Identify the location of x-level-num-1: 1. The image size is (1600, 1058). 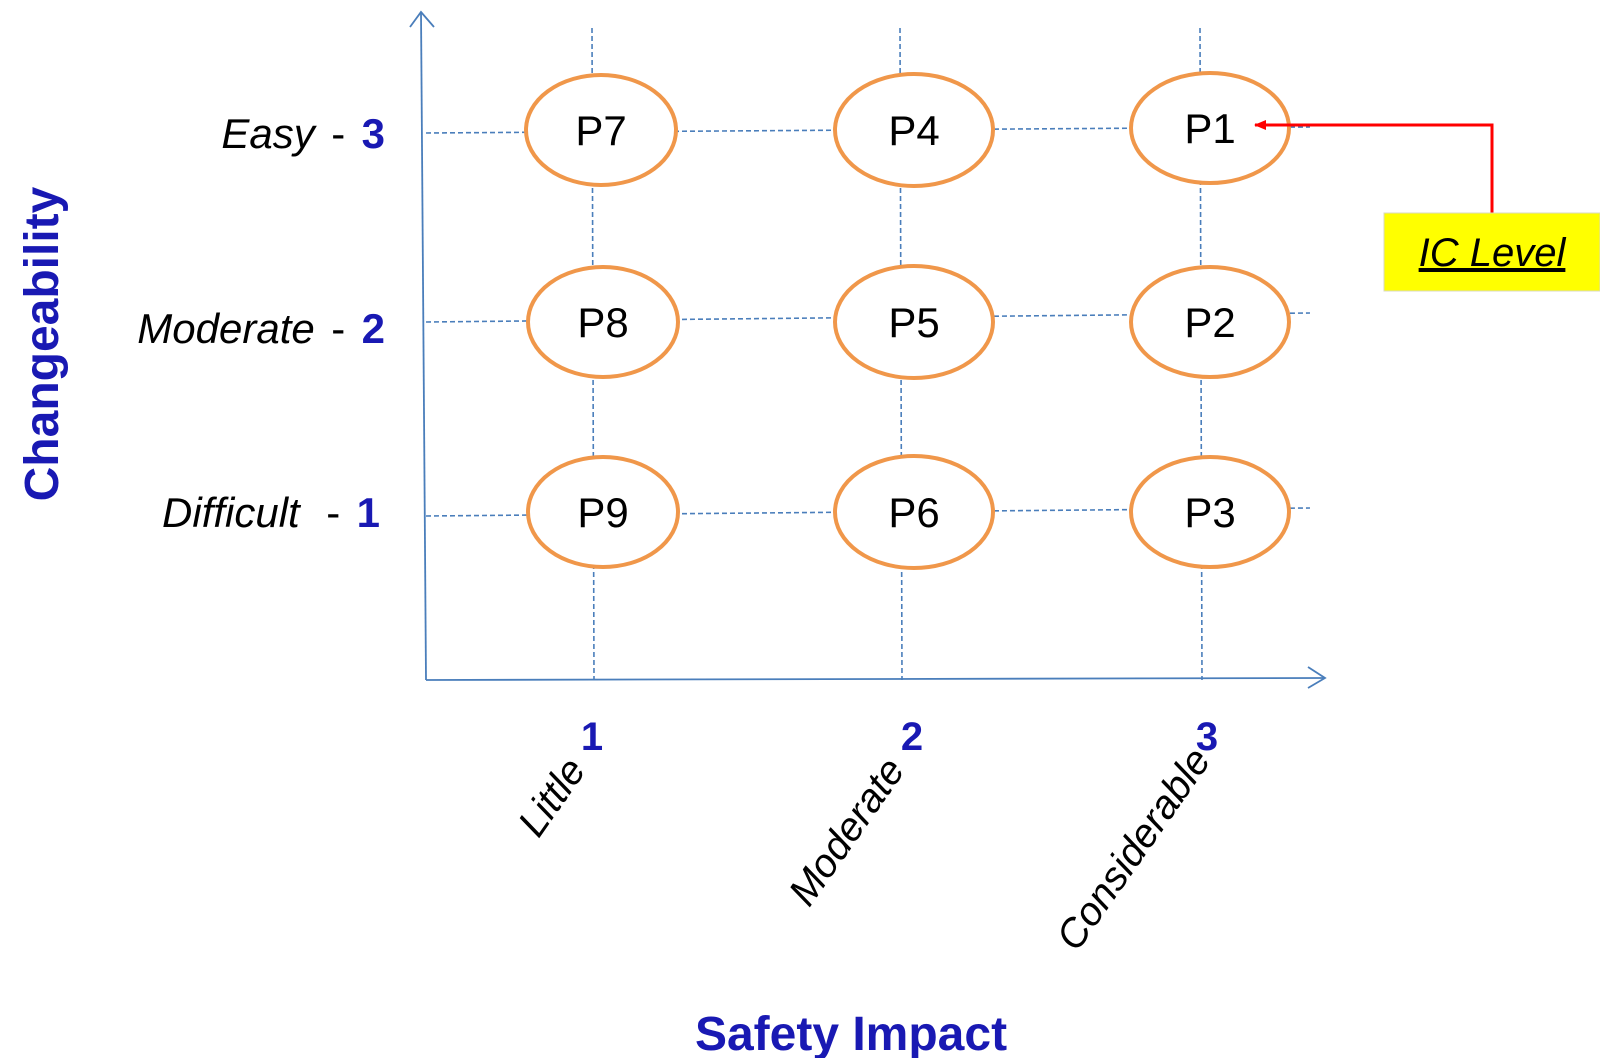
(592, 737).